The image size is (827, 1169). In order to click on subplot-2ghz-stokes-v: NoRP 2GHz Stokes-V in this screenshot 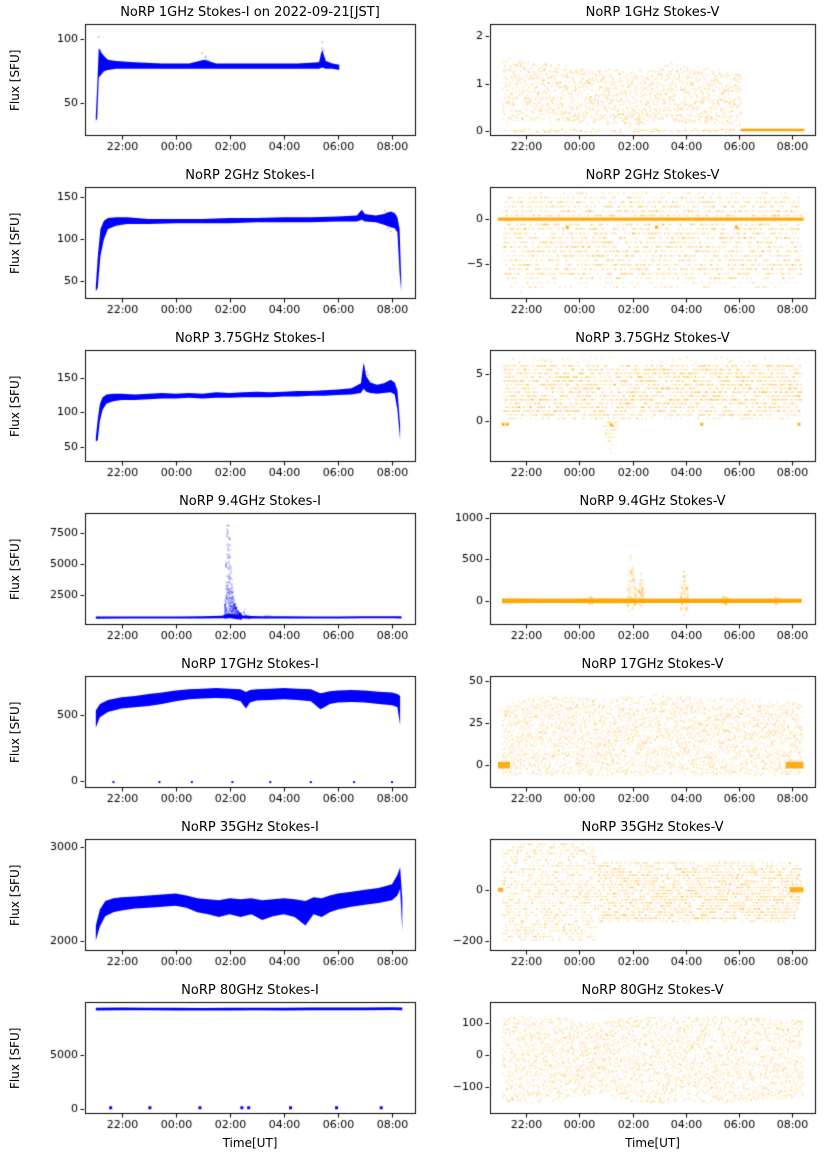, I will do `click(636, 244)`.